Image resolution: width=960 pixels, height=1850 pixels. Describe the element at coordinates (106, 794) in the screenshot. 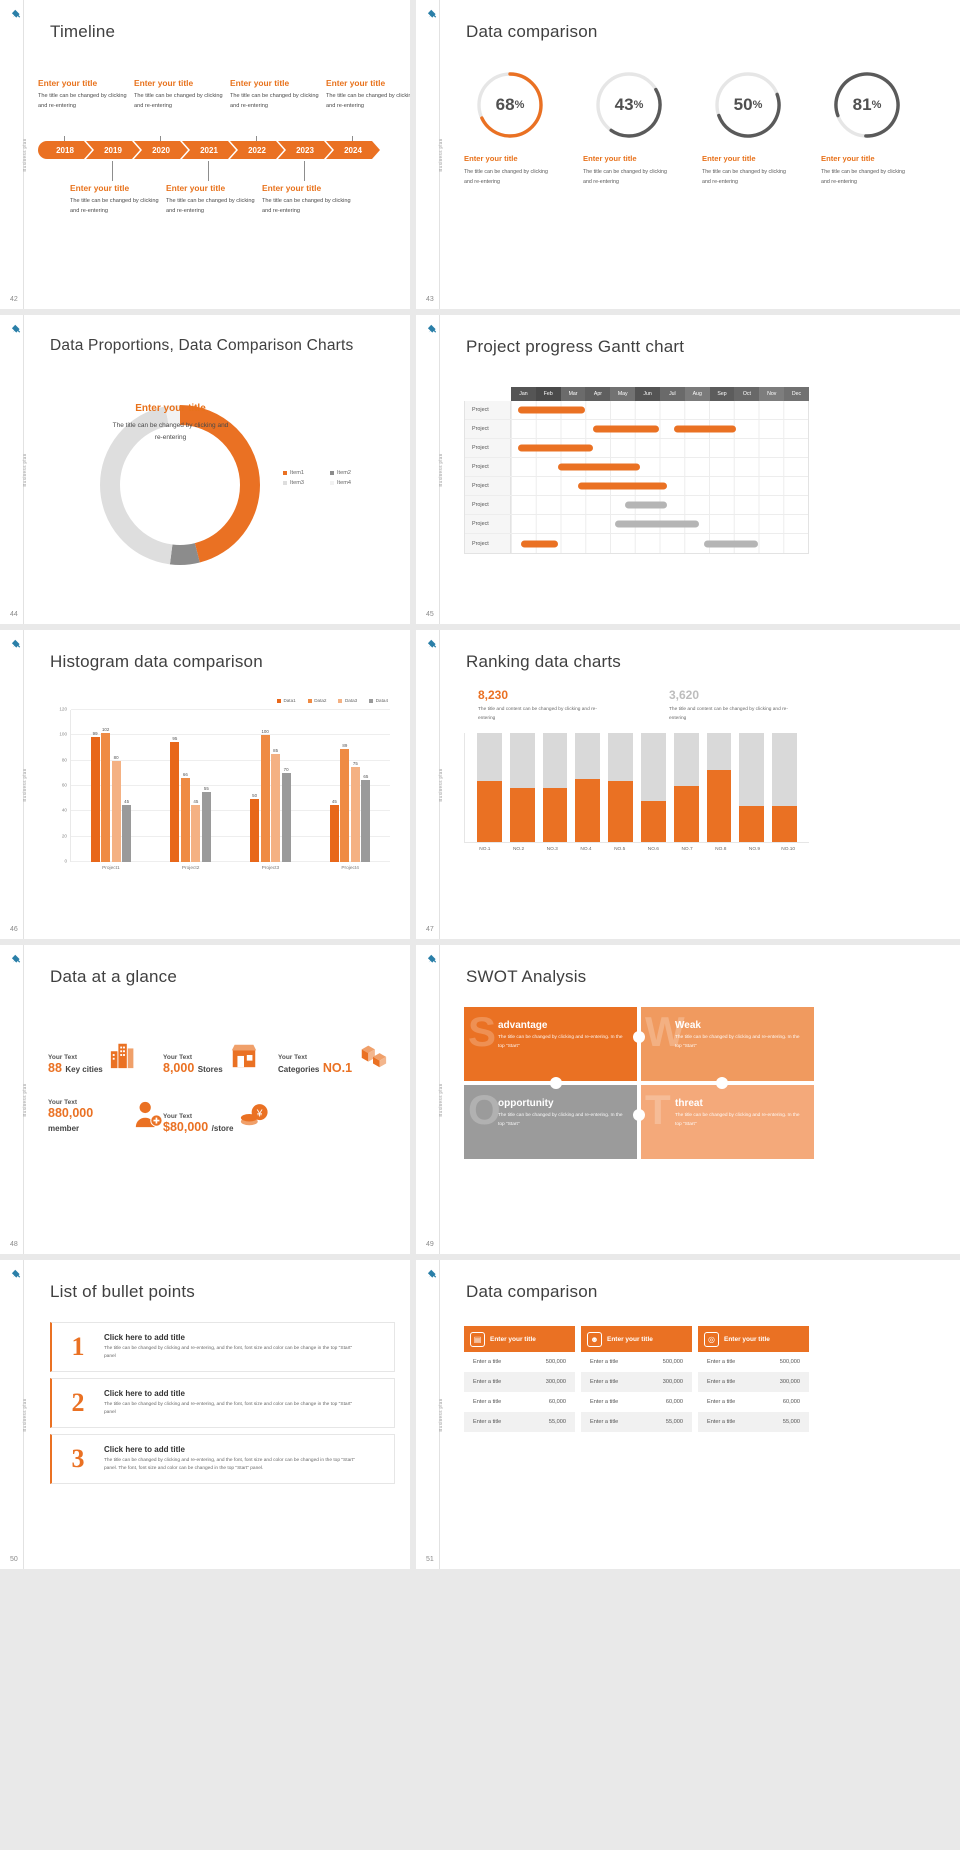

I see `histogram-bar: 102` at that location.